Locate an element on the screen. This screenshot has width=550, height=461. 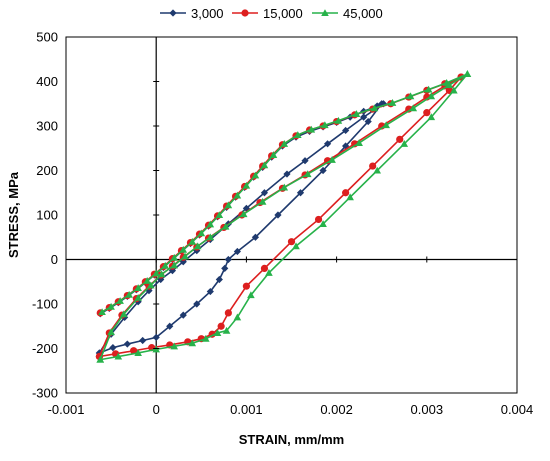
legend-label: 45,000 is located at coordinates (363, 13).